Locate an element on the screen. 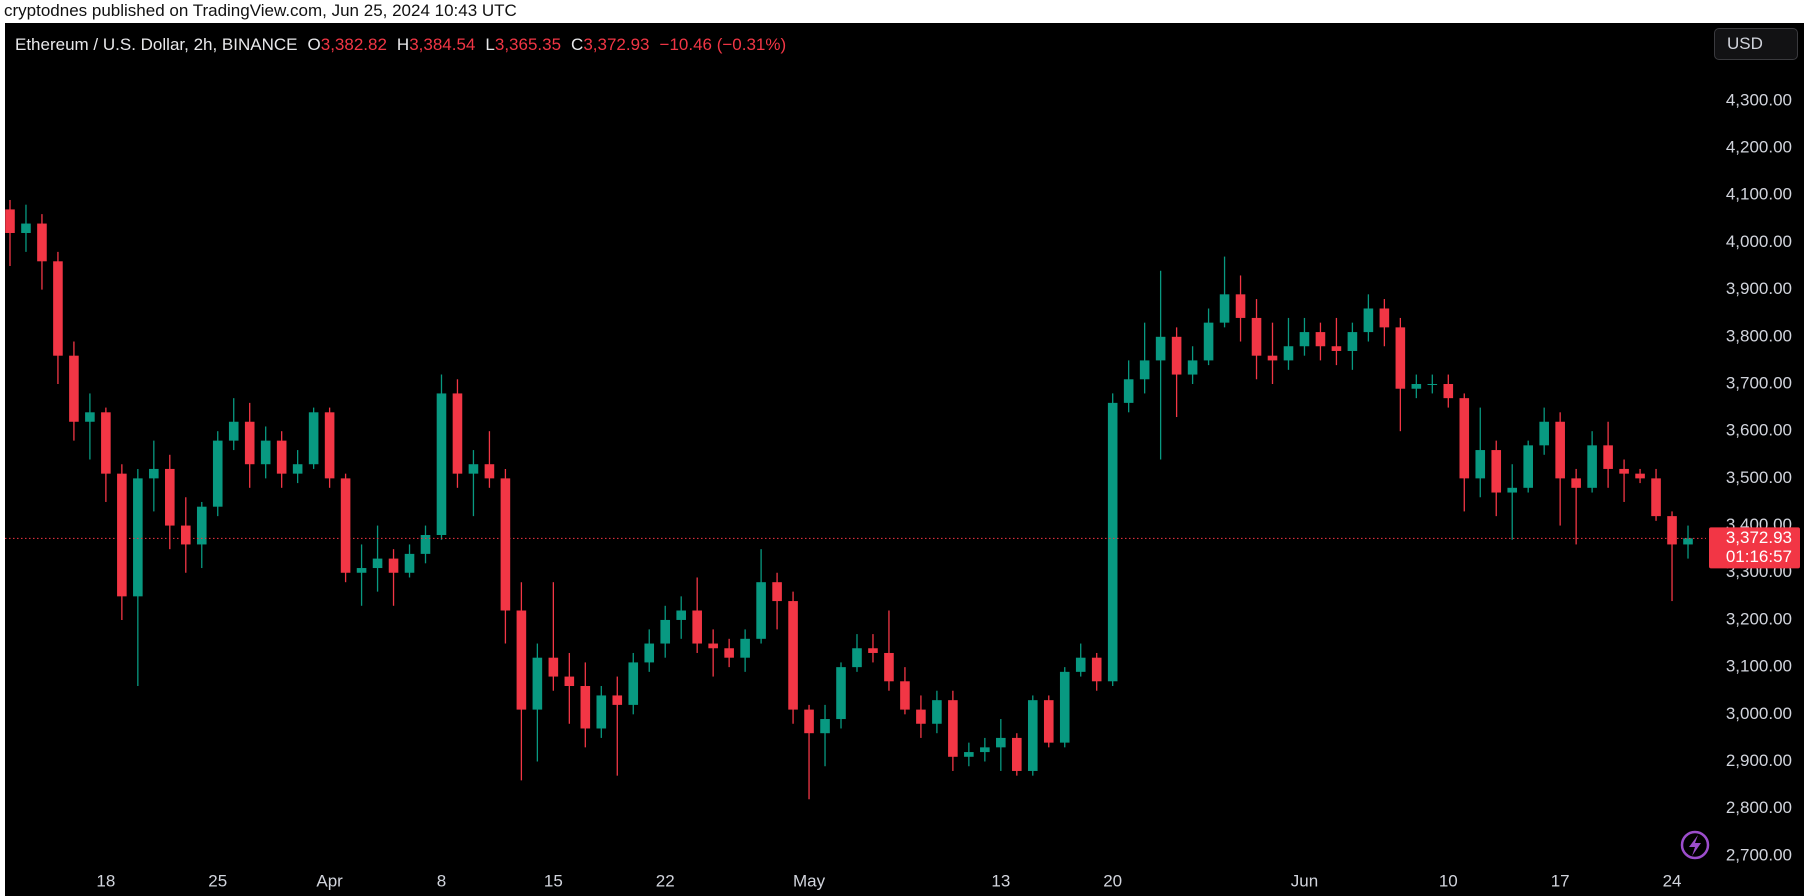 This screenshot has width=1808, height=896. y-tick-label: 3,500.00 is located at coordinates (1759, 477).